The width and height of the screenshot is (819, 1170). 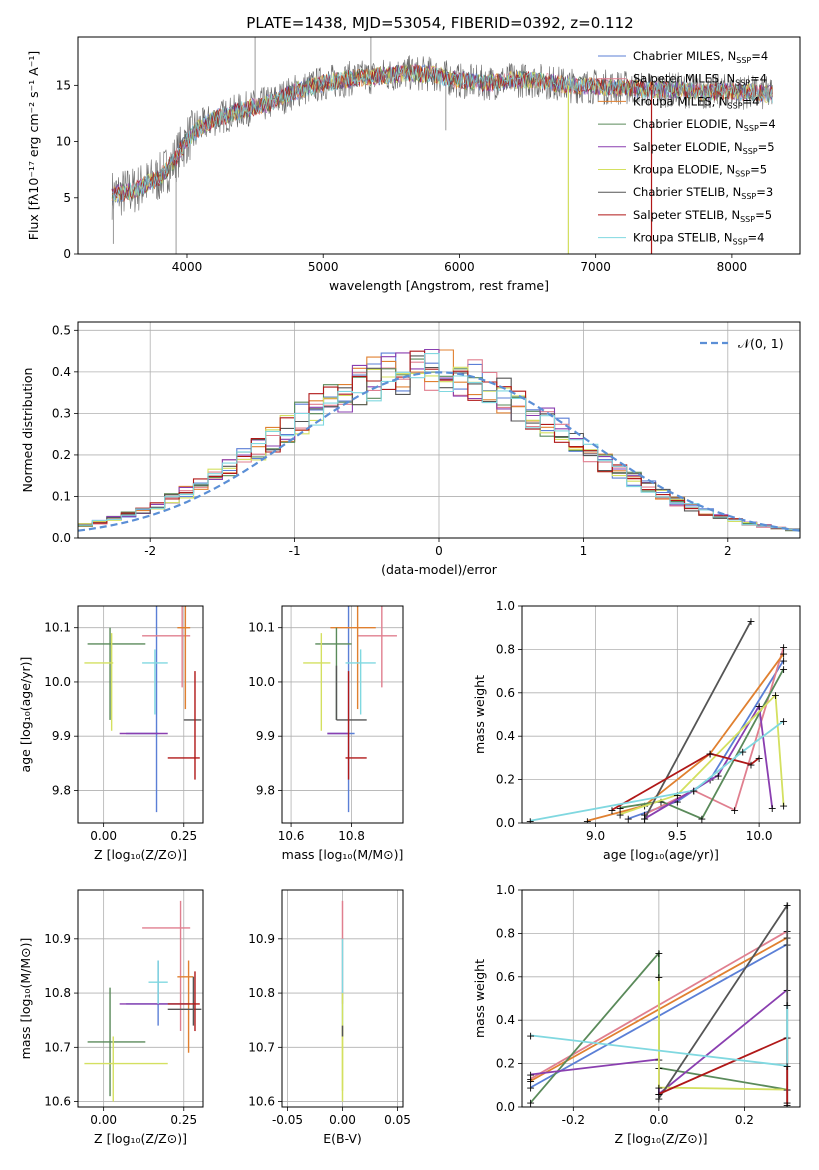 I want to click on normal-curve-line, so click(x=439, y=451).